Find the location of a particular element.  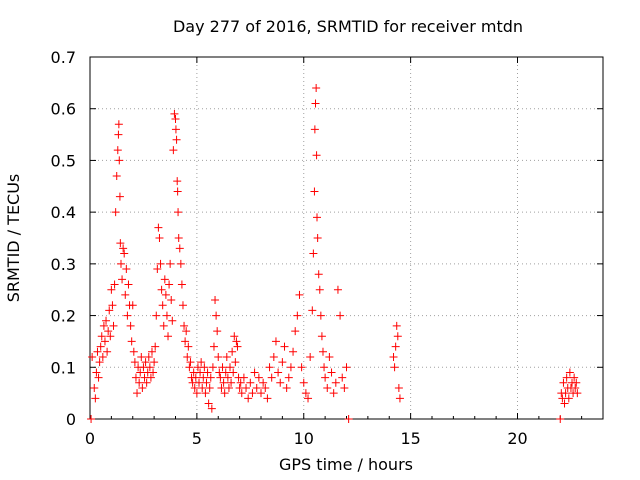

y-axis-label: SRMTID / TECUs is located at coordinates (13, 238).